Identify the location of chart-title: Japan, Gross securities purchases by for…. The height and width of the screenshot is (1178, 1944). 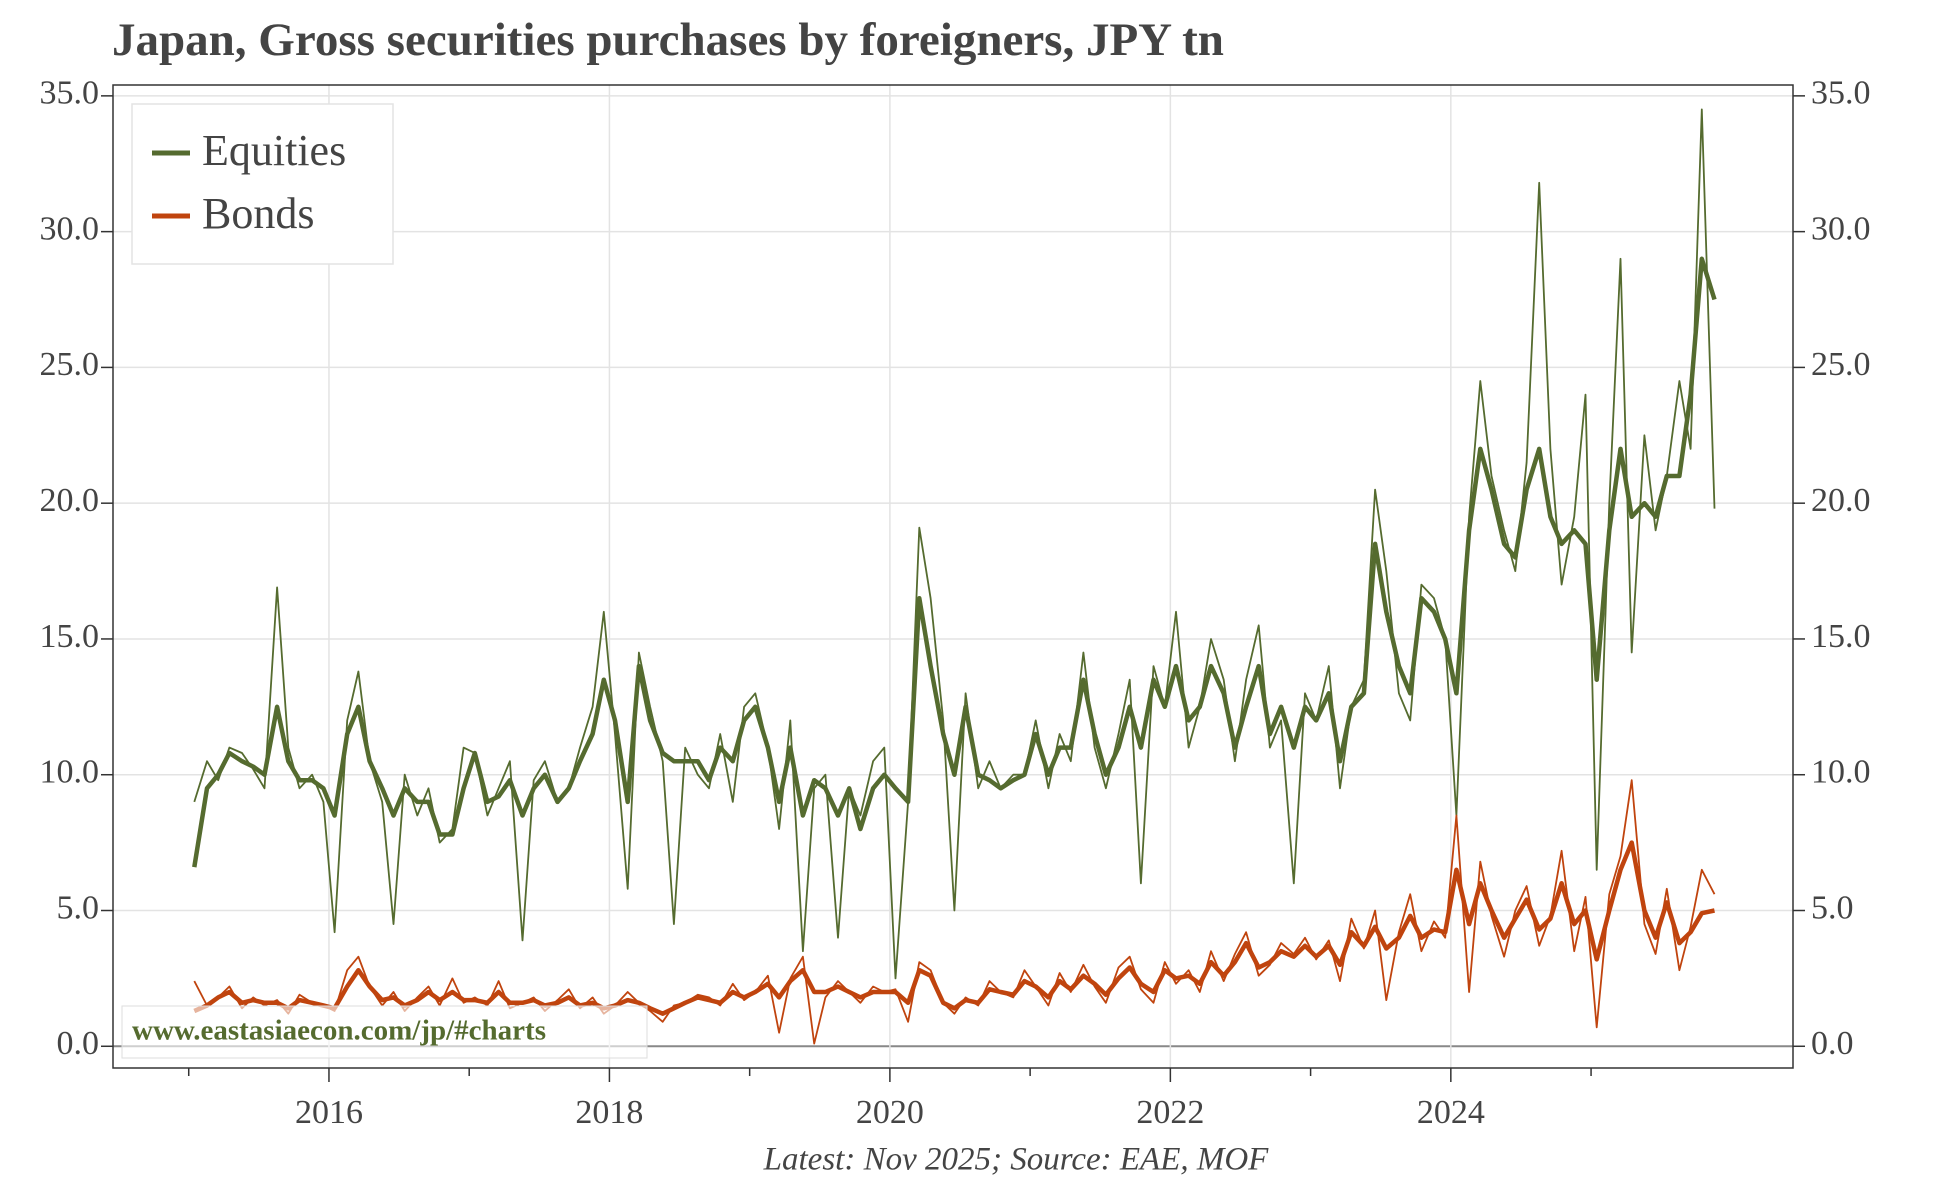
(668, 40).